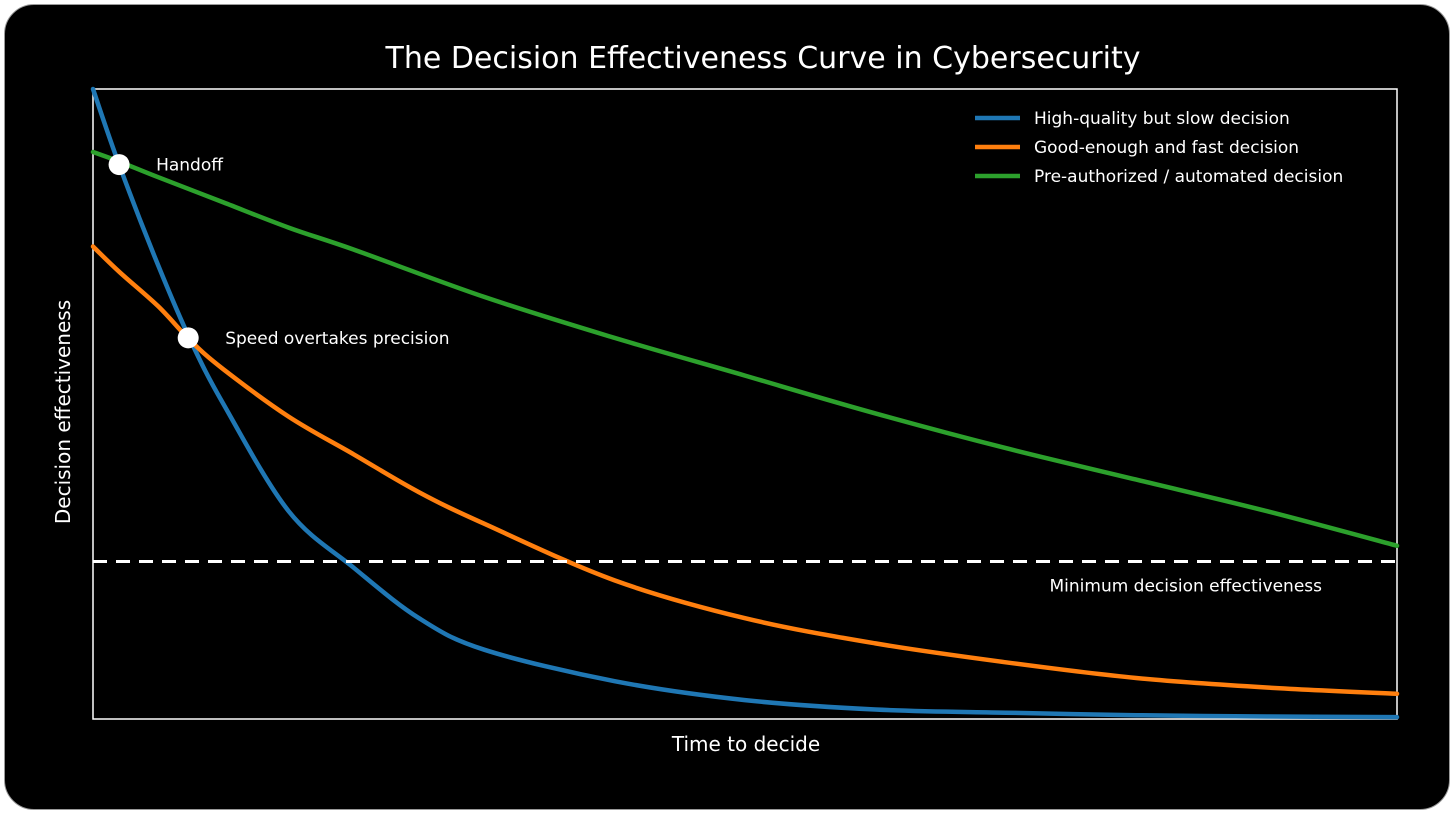 This screenshot has height=816, width=1456. What do you see at coordinates (1162, 119) in the screenshot?
I see `legend-label-1: High-quality but slow decision` at bounding box center [1162, 119].